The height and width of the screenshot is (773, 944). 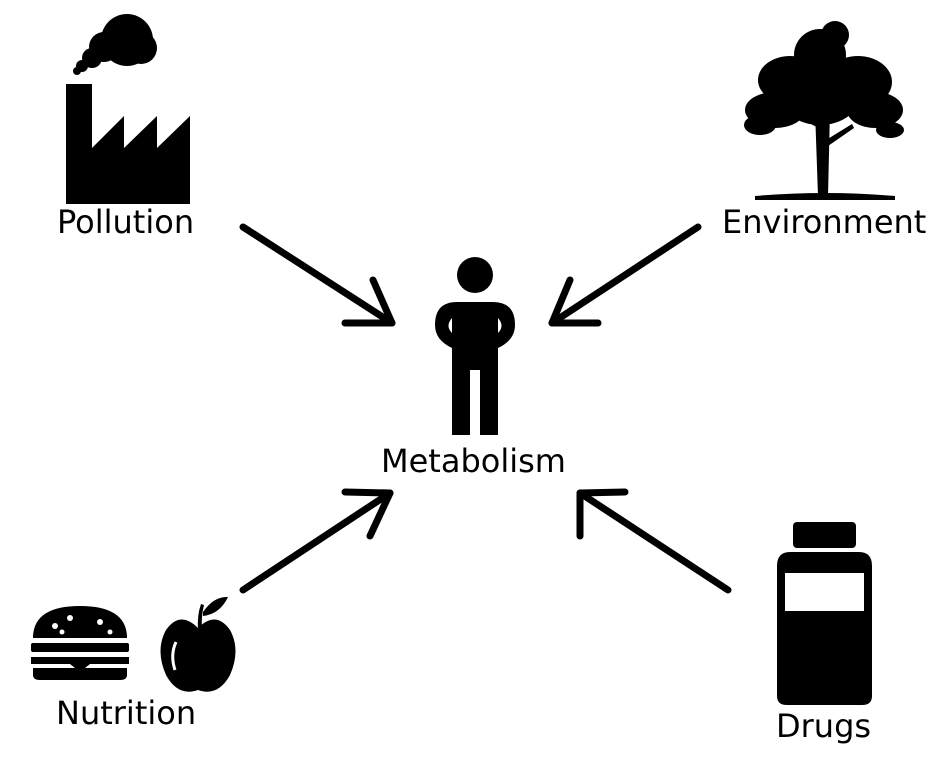 I want to click on environment-label: Environment, so click(x=824, y=222).